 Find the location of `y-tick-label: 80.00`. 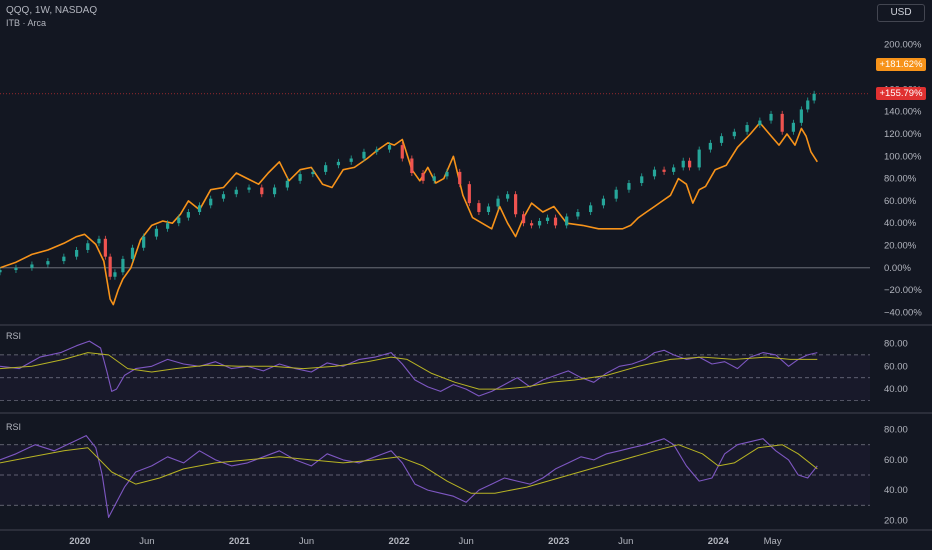

y-tick-label: 80.00 is located at coordinates (896, 343).